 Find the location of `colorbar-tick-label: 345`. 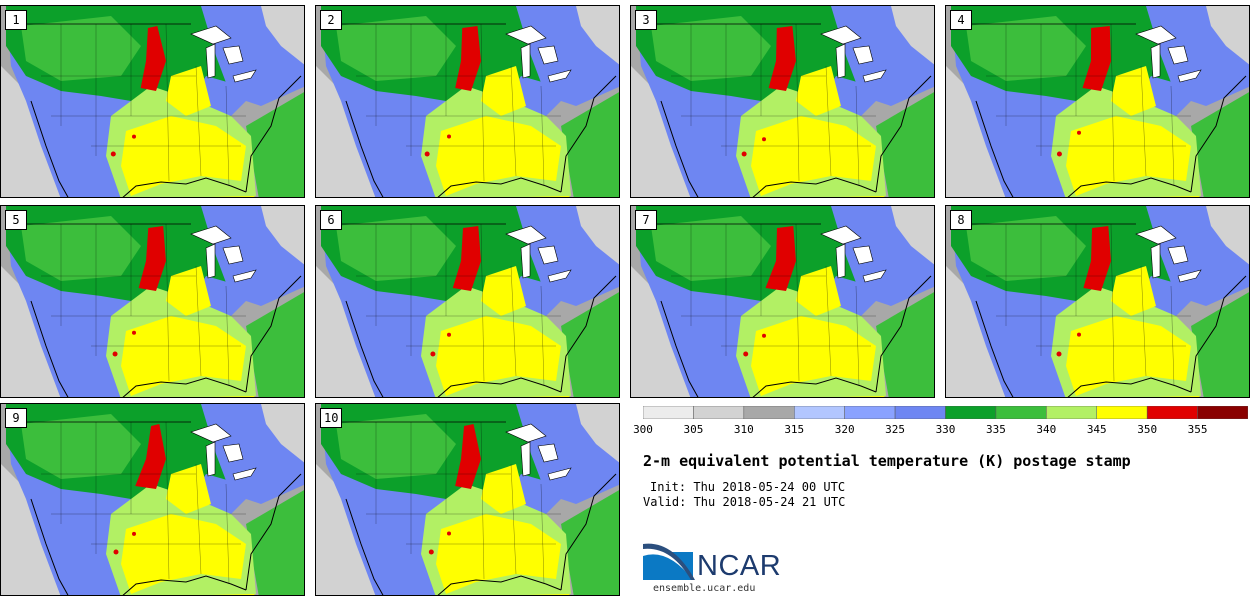

colorbar-tick-label: 345 is located at coordinates (1096, 429).